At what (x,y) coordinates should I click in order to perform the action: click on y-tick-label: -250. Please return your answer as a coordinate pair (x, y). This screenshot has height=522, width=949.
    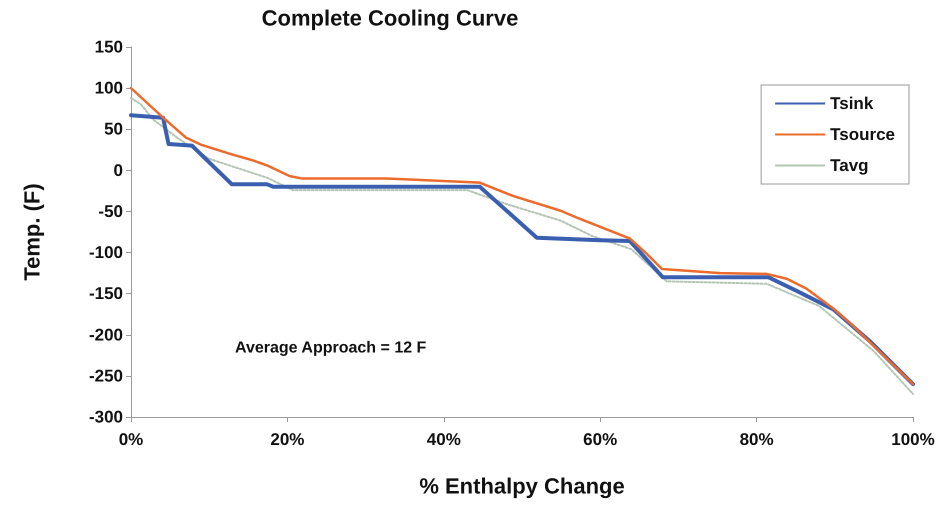
    Looking at the image, I should click on (105, 376).